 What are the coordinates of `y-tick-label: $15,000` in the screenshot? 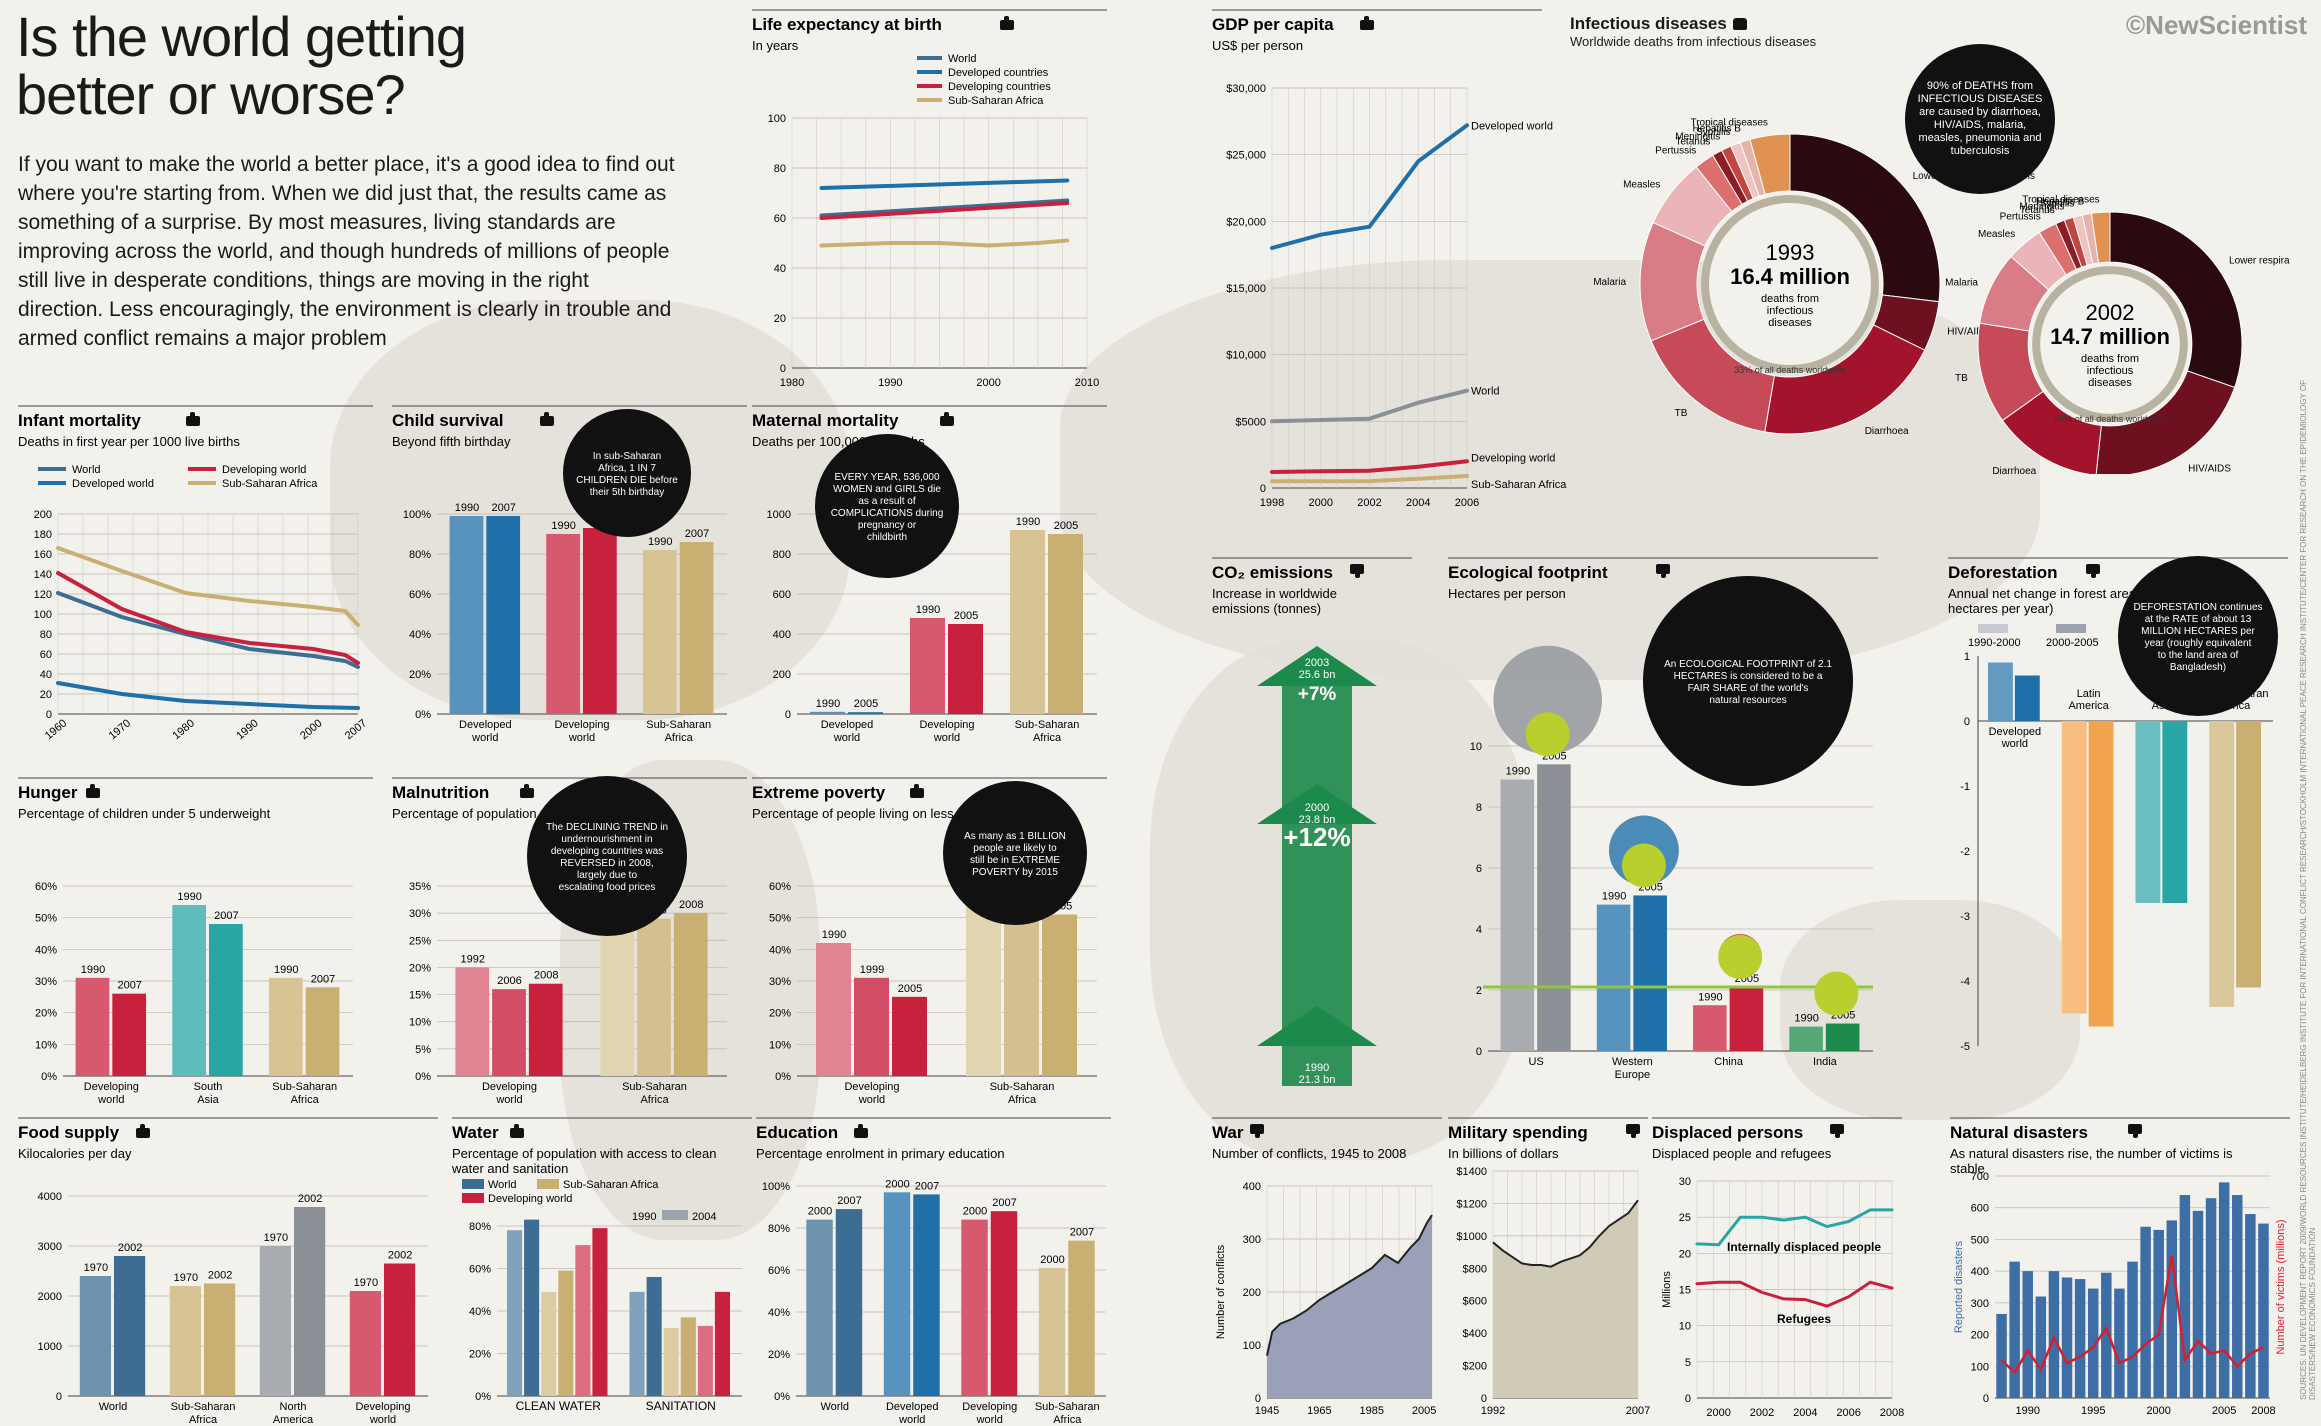 It's located at (1246, 289).